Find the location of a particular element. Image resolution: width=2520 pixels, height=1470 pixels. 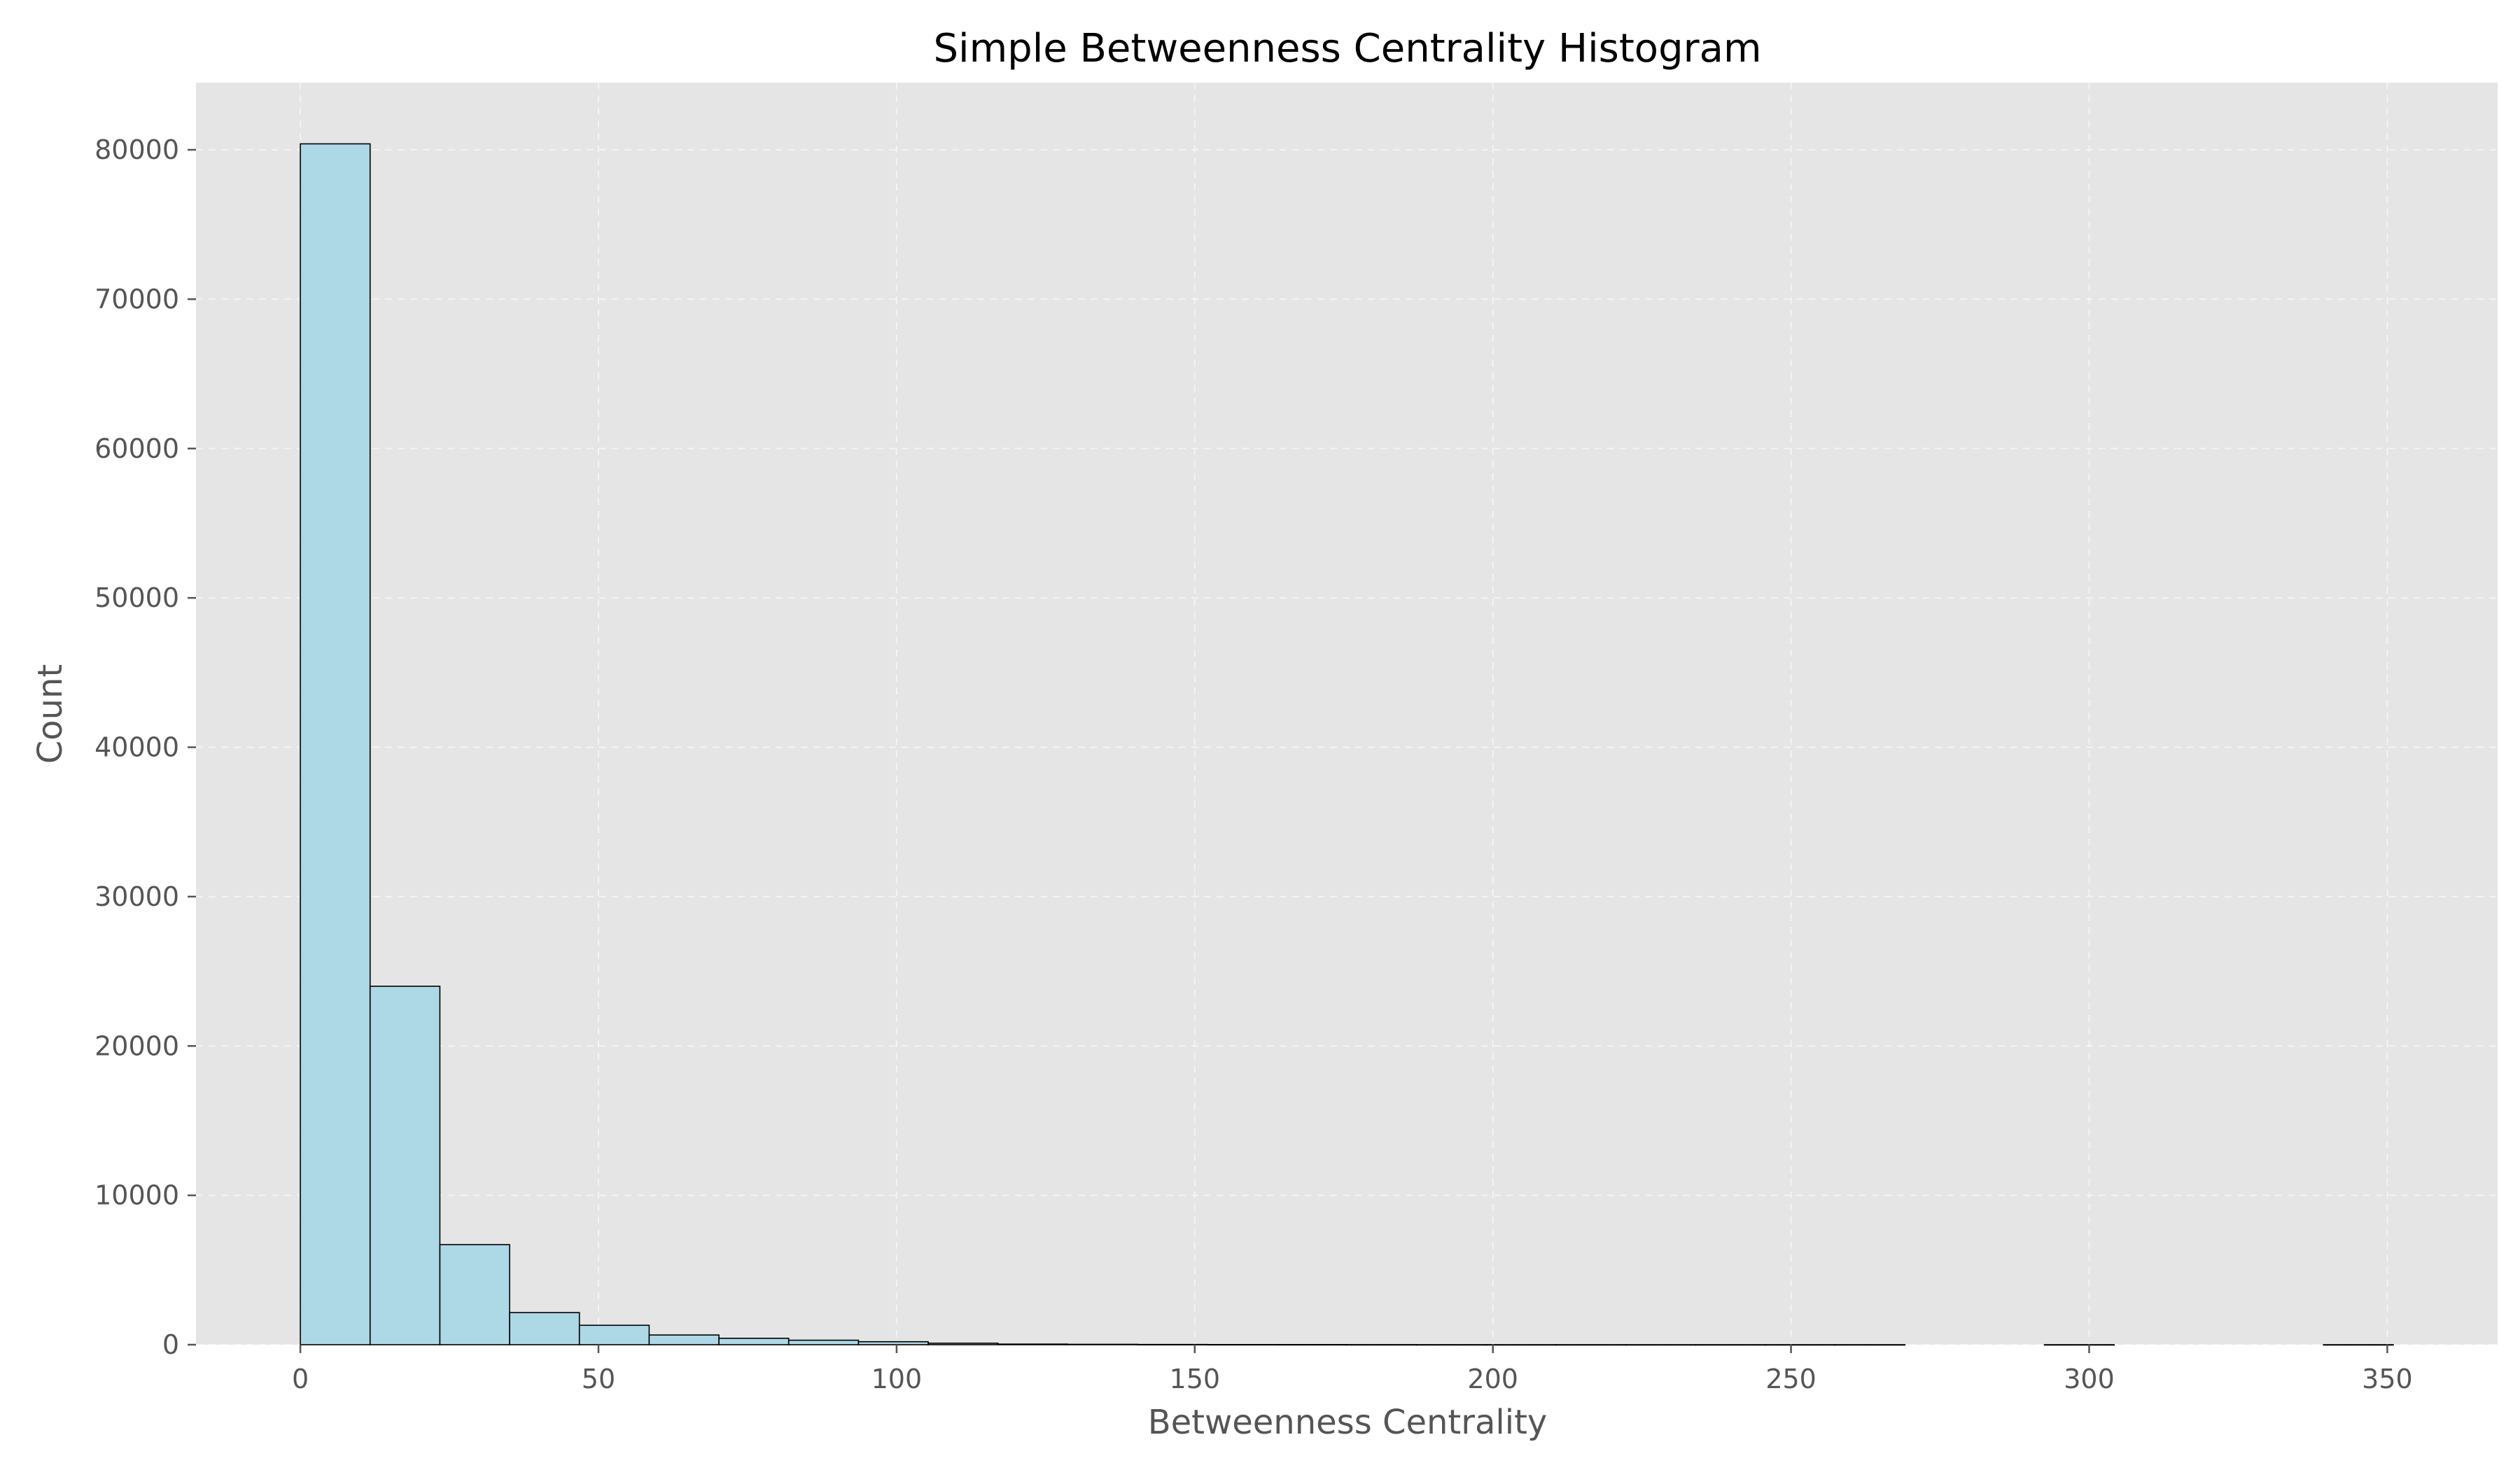

y-tick-label: 30000 is located at coordinates (136, 896).